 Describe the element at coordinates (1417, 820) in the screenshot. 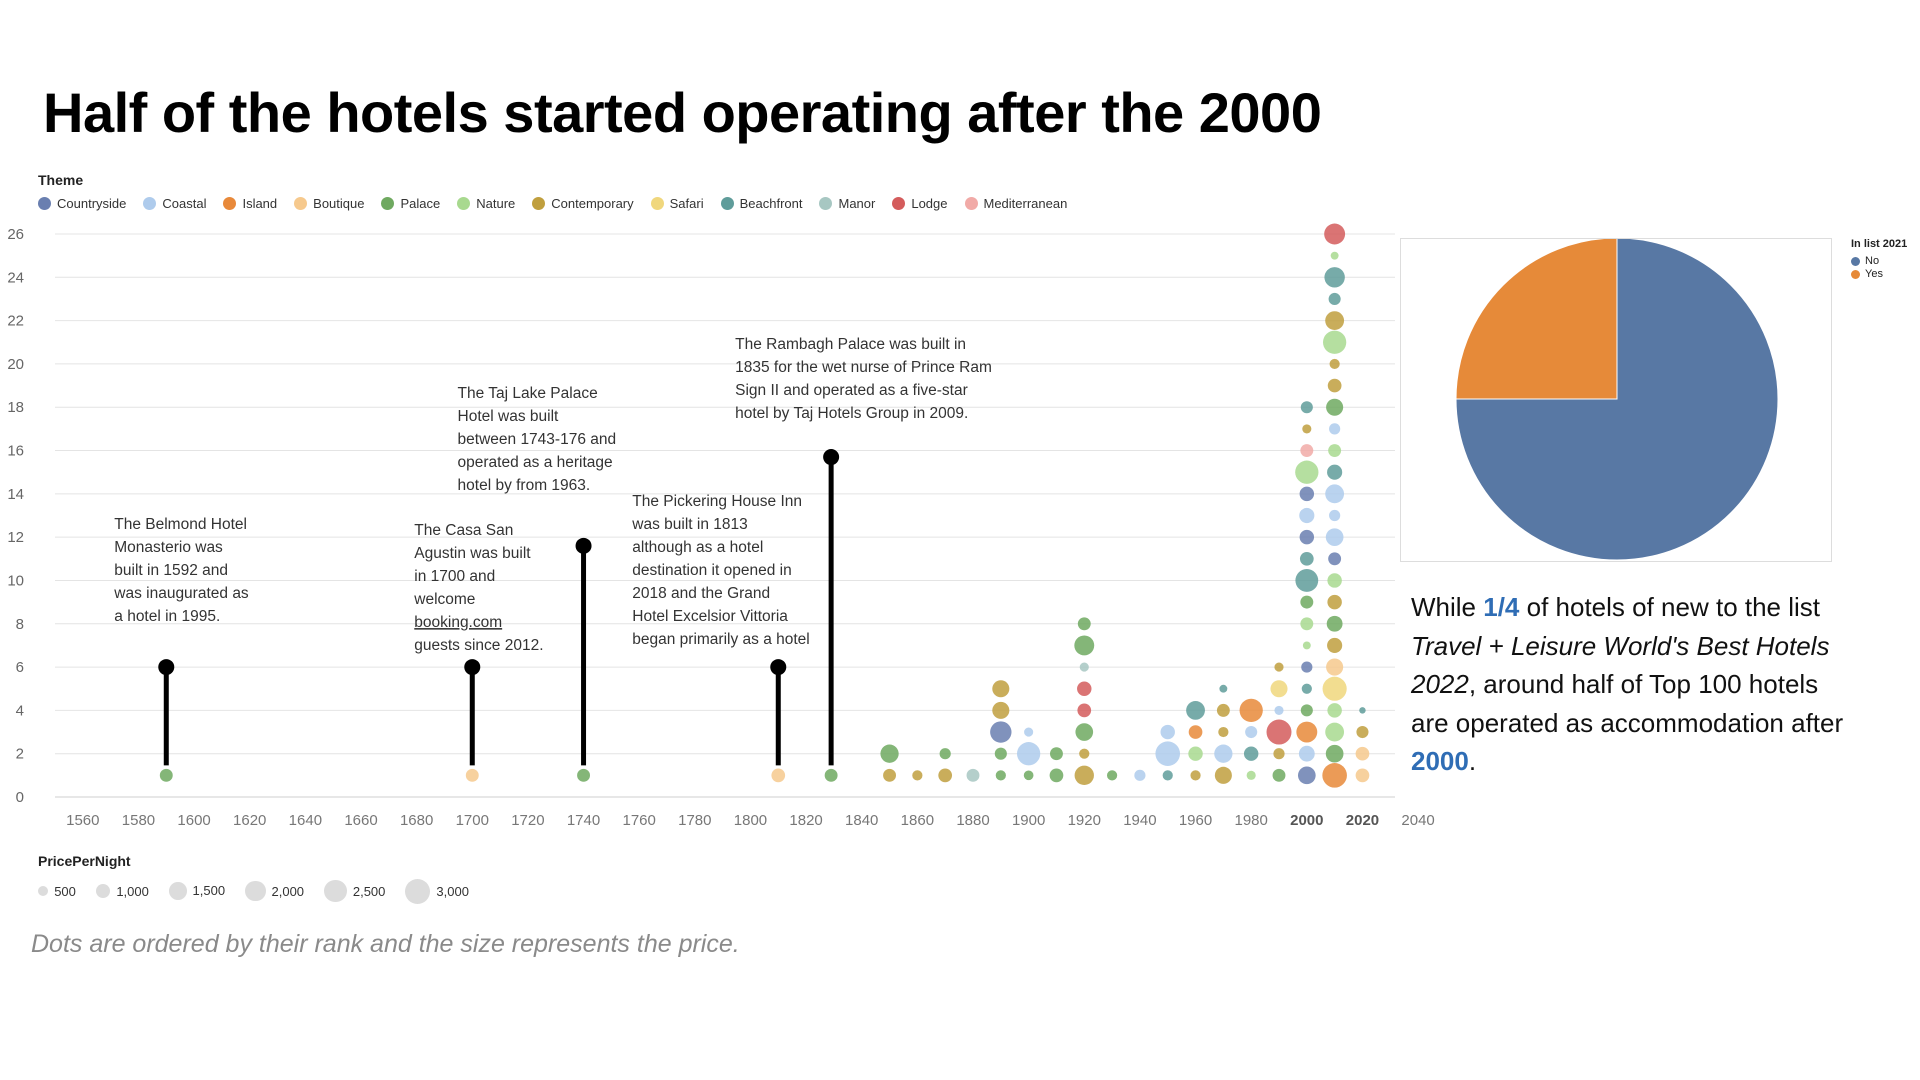

I see `x-tick-label: 2040` at that location.